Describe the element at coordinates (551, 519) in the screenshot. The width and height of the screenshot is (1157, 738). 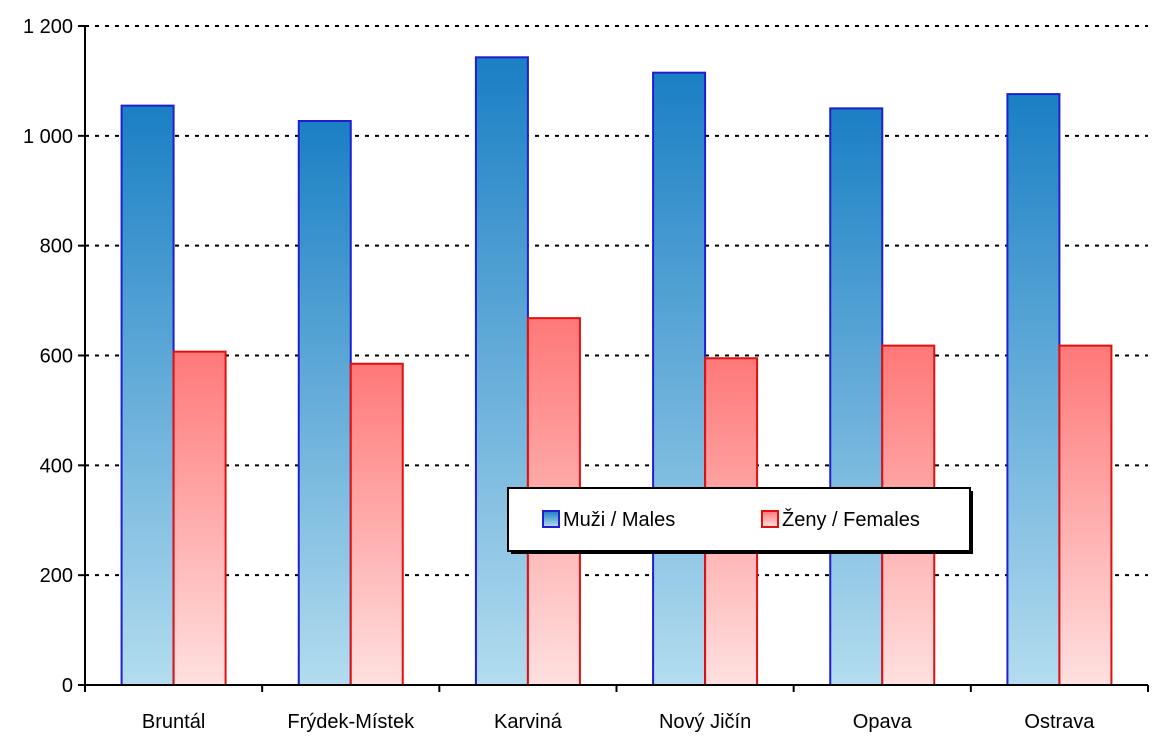
I see `legend-swatch-males` at that location.